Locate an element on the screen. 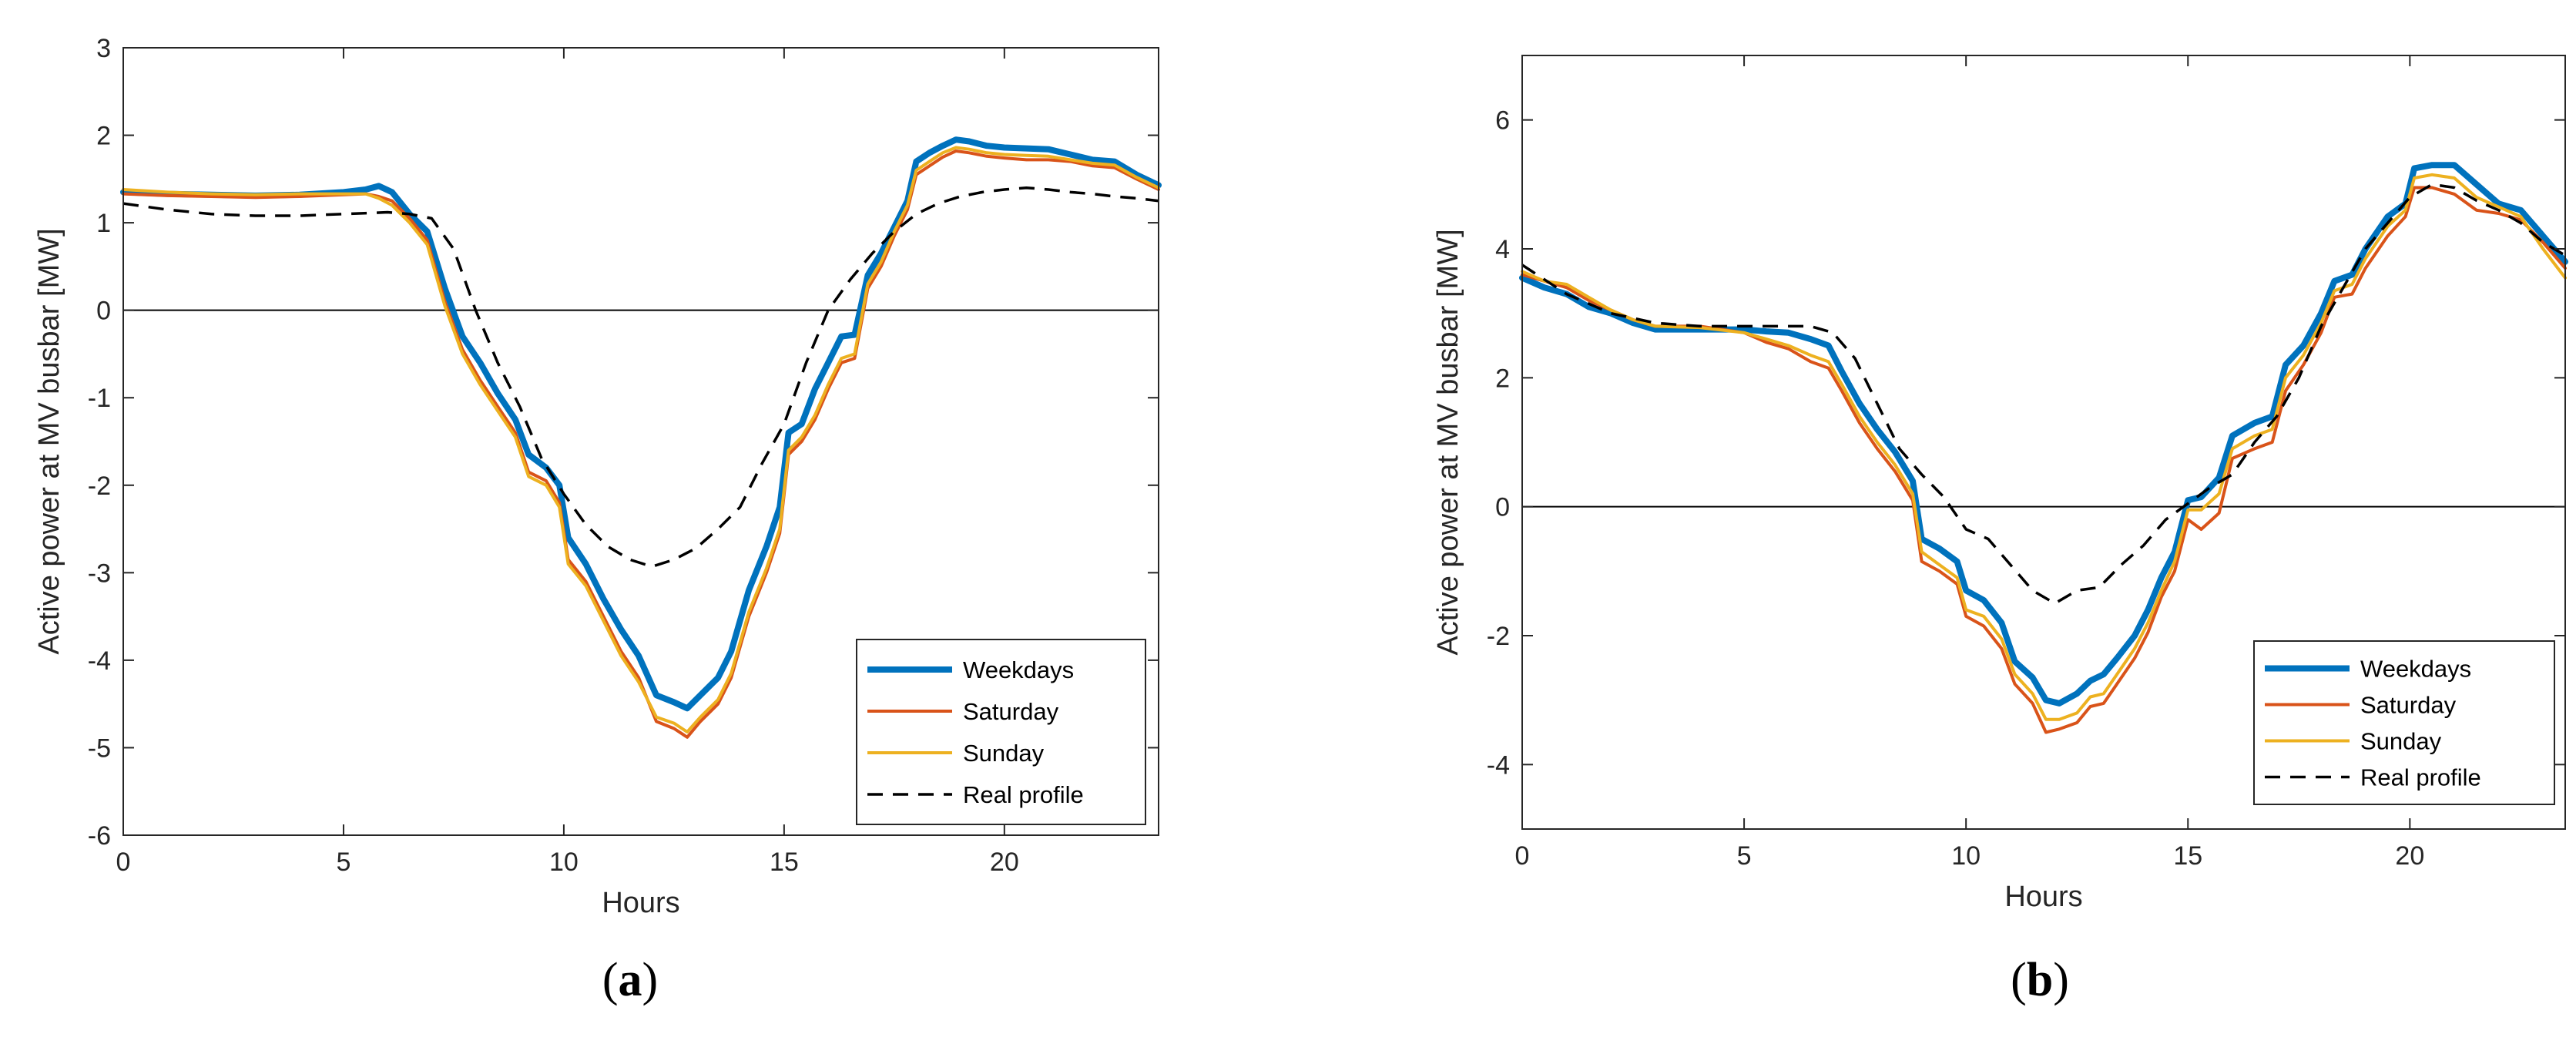 This screenshot has height=1044, width=2576. series-line-real-profile is located at coordinates (640, 377).